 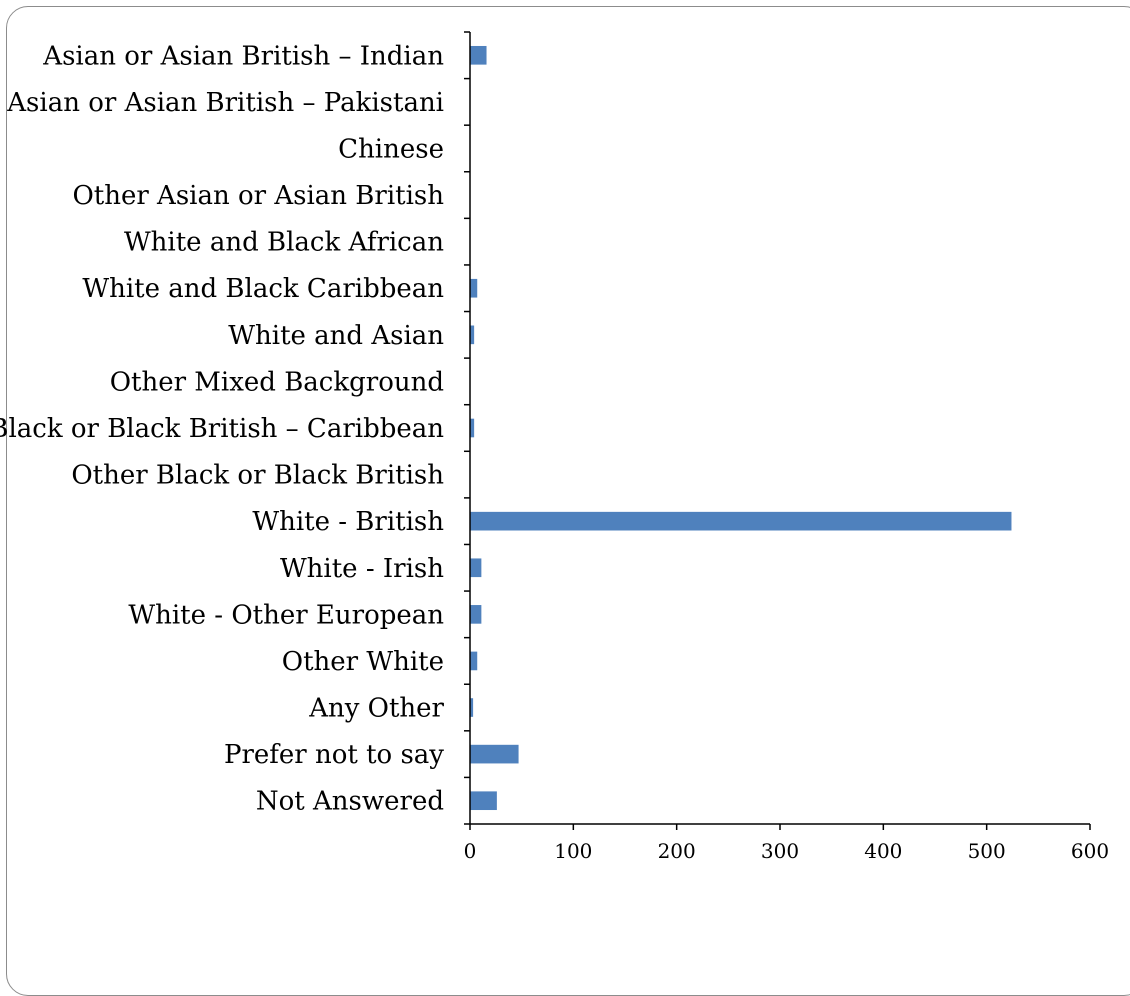 I want to click on category-label: Not Answered, so click(x=350, y=802).